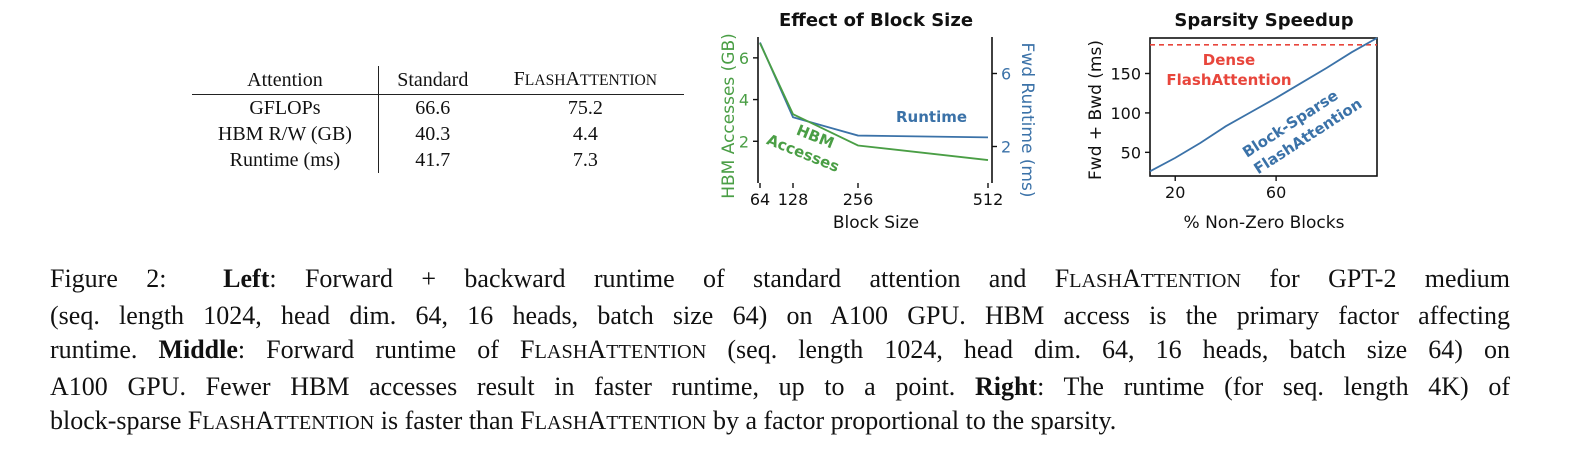  I want to click on table-header-row: Attention Standard FLASHATTENTION, so click(438, 80).